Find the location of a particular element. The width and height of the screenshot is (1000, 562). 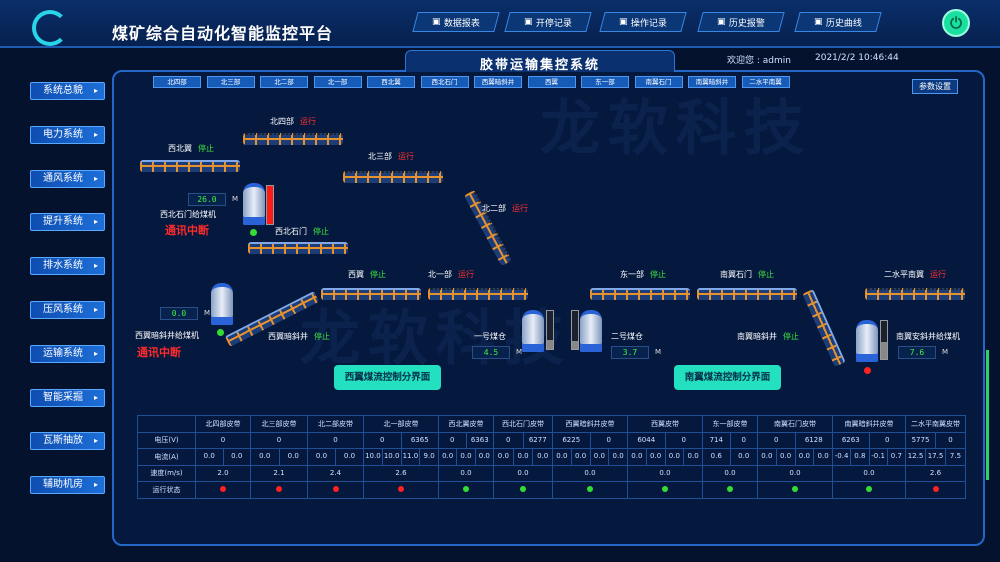

south-control-button: 南翼煤流控制分界面 is located at coordinates (727, 377).